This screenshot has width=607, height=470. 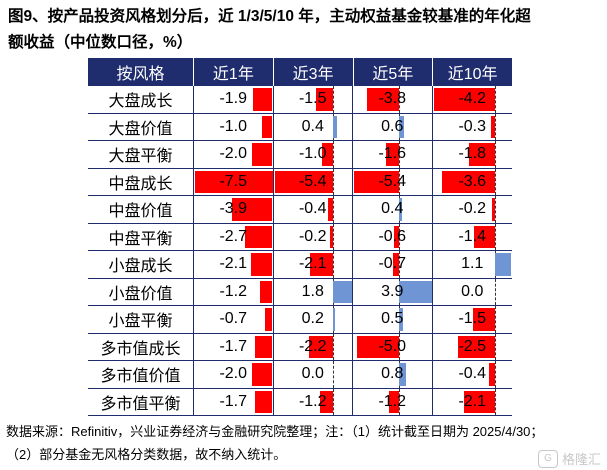 I want to click on cell-value: -1.7, so click(x=233, y=401).